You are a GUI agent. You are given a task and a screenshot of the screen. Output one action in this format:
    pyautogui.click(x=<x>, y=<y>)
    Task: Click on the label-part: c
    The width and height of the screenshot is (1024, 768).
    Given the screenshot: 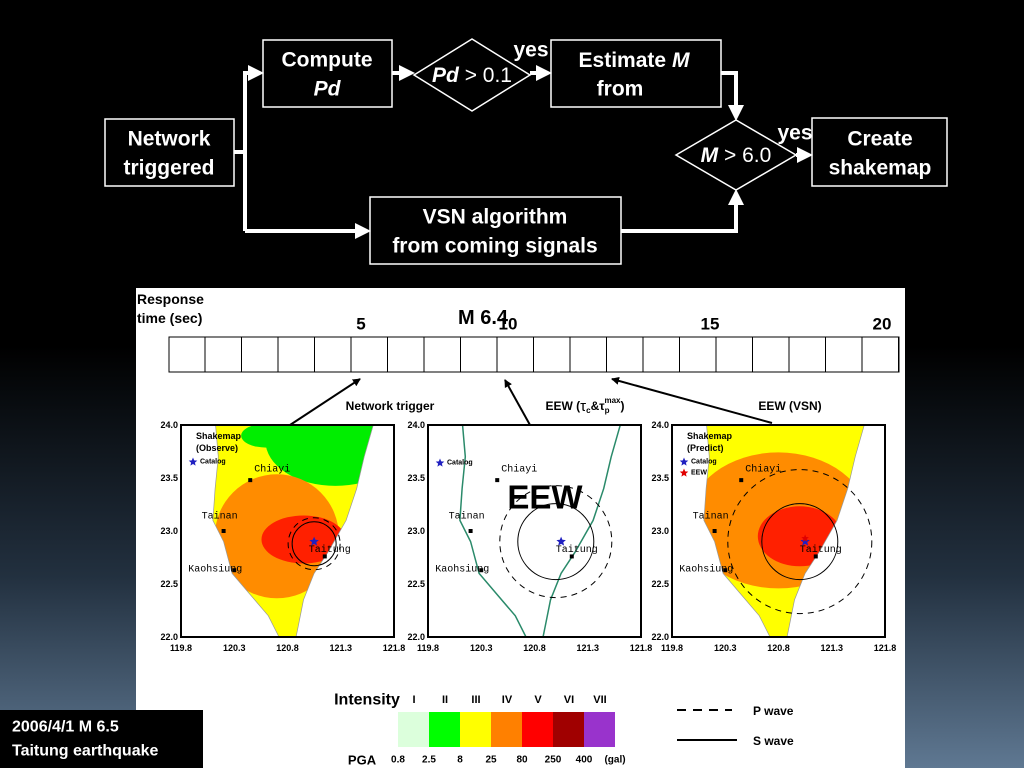 What is the action you would take?
    pyautogui.click(x=588, y=410)
    